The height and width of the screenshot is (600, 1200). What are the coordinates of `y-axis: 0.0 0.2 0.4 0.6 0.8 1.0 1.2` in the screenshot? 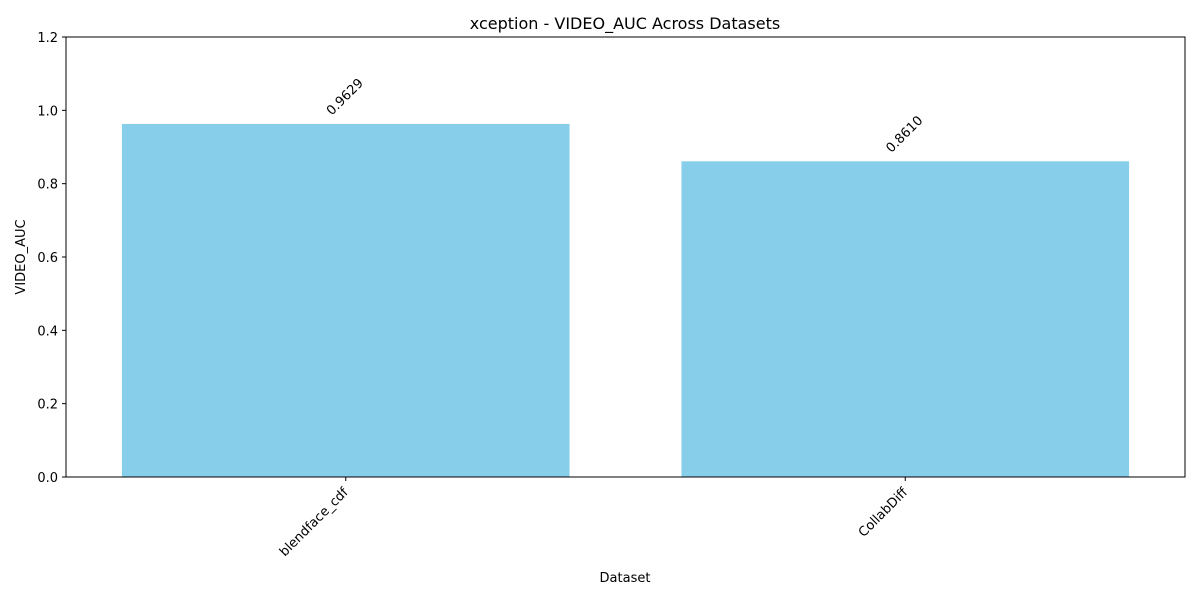 It's located at (51, 258).